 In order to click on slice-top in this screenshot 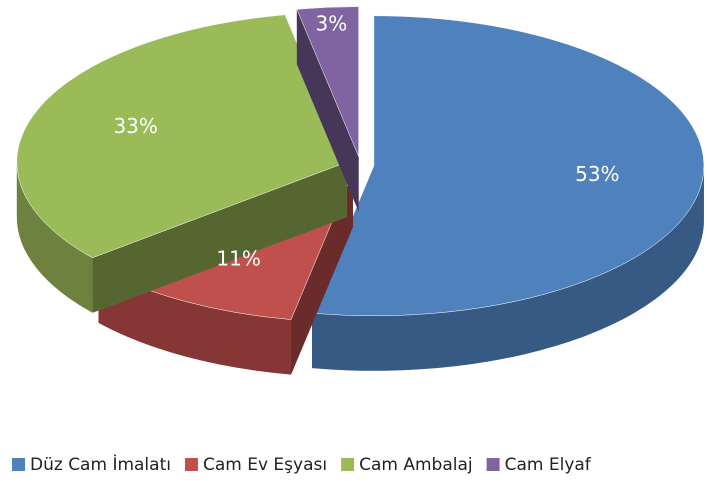, I will do `click(327, 81)`.